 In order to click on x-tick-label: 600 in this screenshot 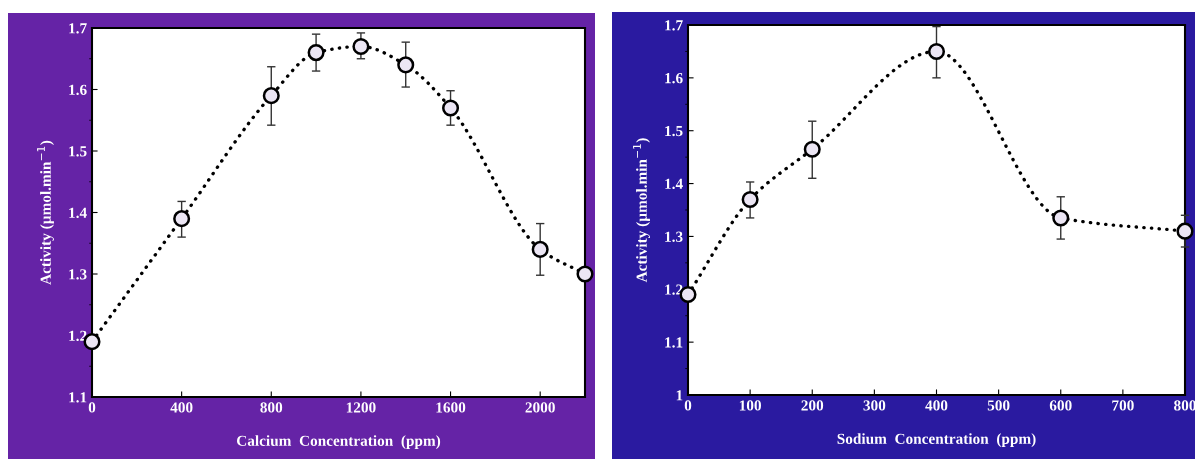, I will do `click(1060, 405)`.